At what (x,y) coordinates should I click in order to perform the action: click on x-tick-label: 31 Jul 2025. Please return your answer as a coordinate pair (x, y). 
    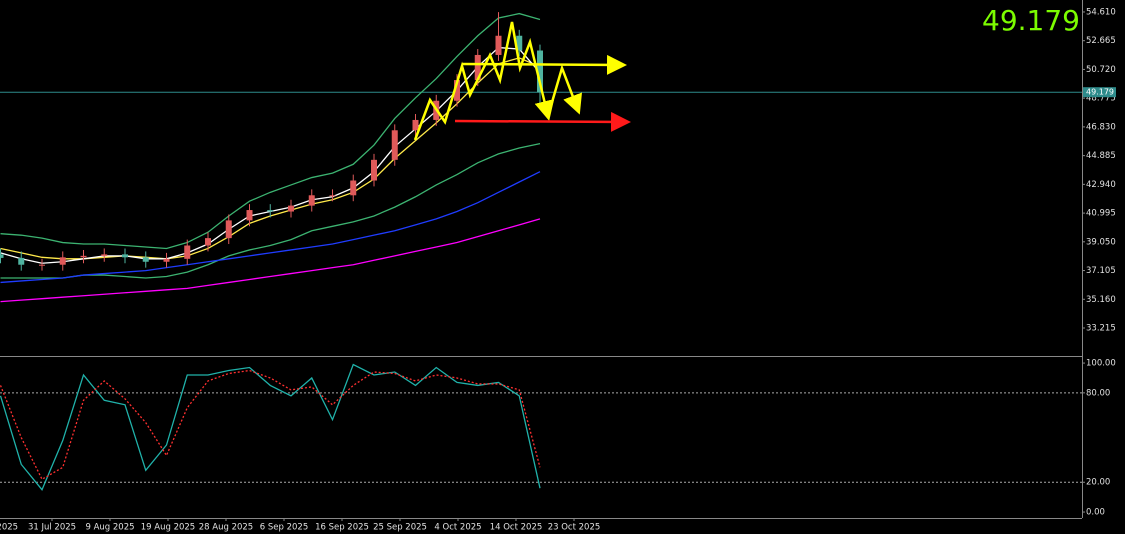
    Looking at the image, I should click on (52, 528).